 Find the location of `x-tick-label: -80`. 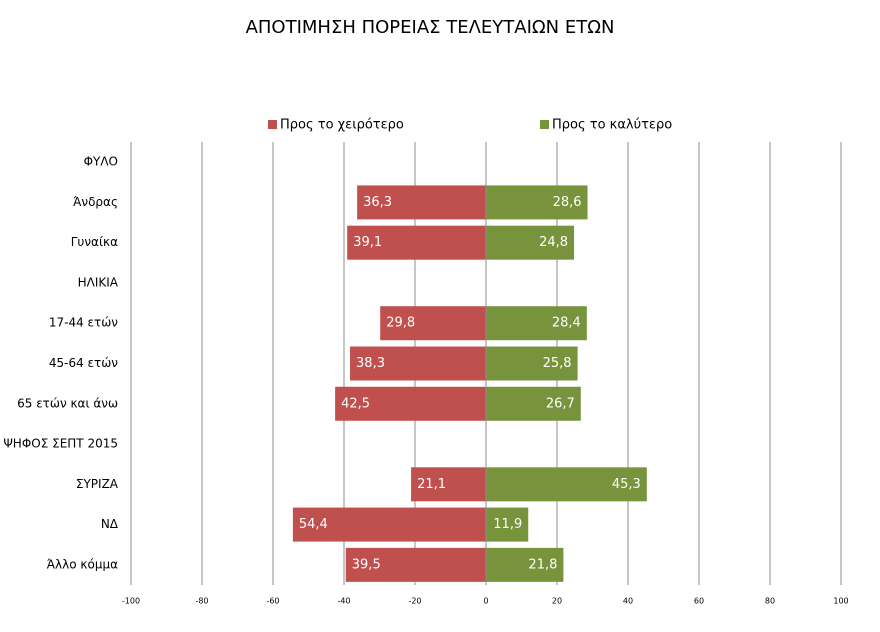

x-tick-label: -80 is located at coordinates (201, 601).